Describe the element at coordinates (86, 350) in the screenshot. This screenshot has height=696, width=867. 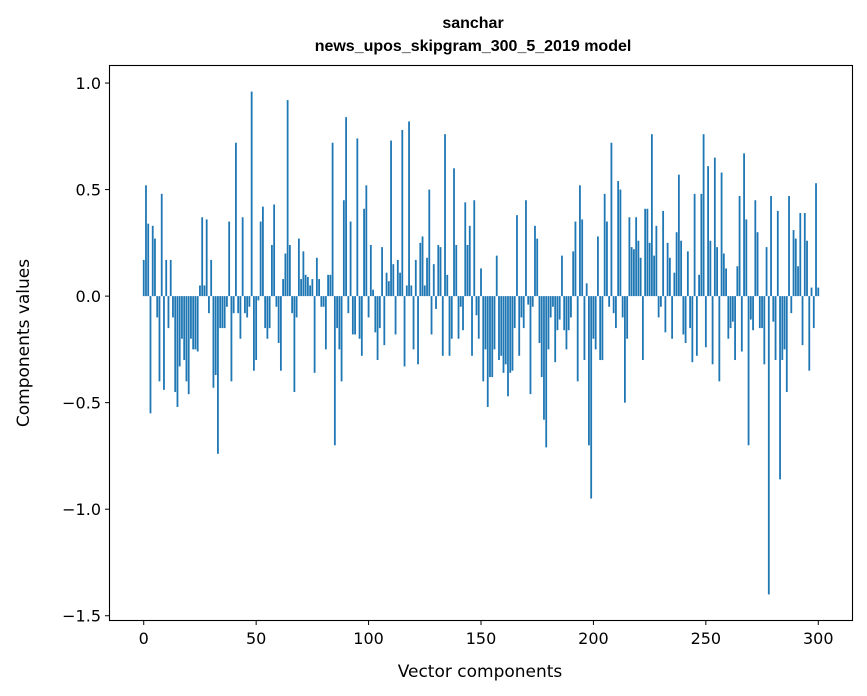
I see `y-axis-ticks: 1.0 0.5 0.0 −0.5 −1.0 −1.5` at that location.